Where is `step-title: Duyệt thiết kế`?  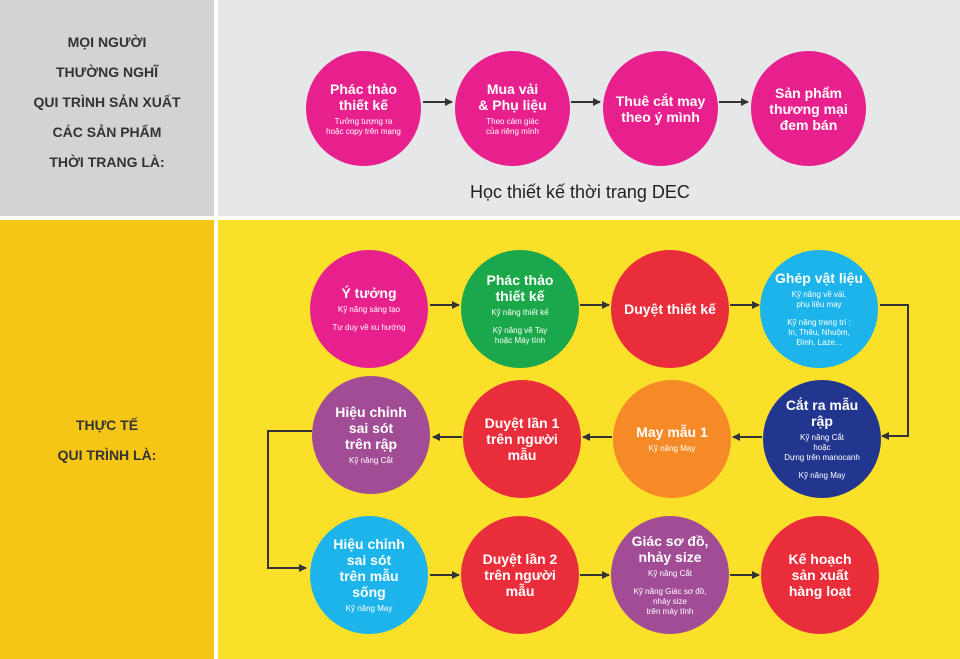 step-title: Duyệt thiết kế is located at coordinates (670, 309).